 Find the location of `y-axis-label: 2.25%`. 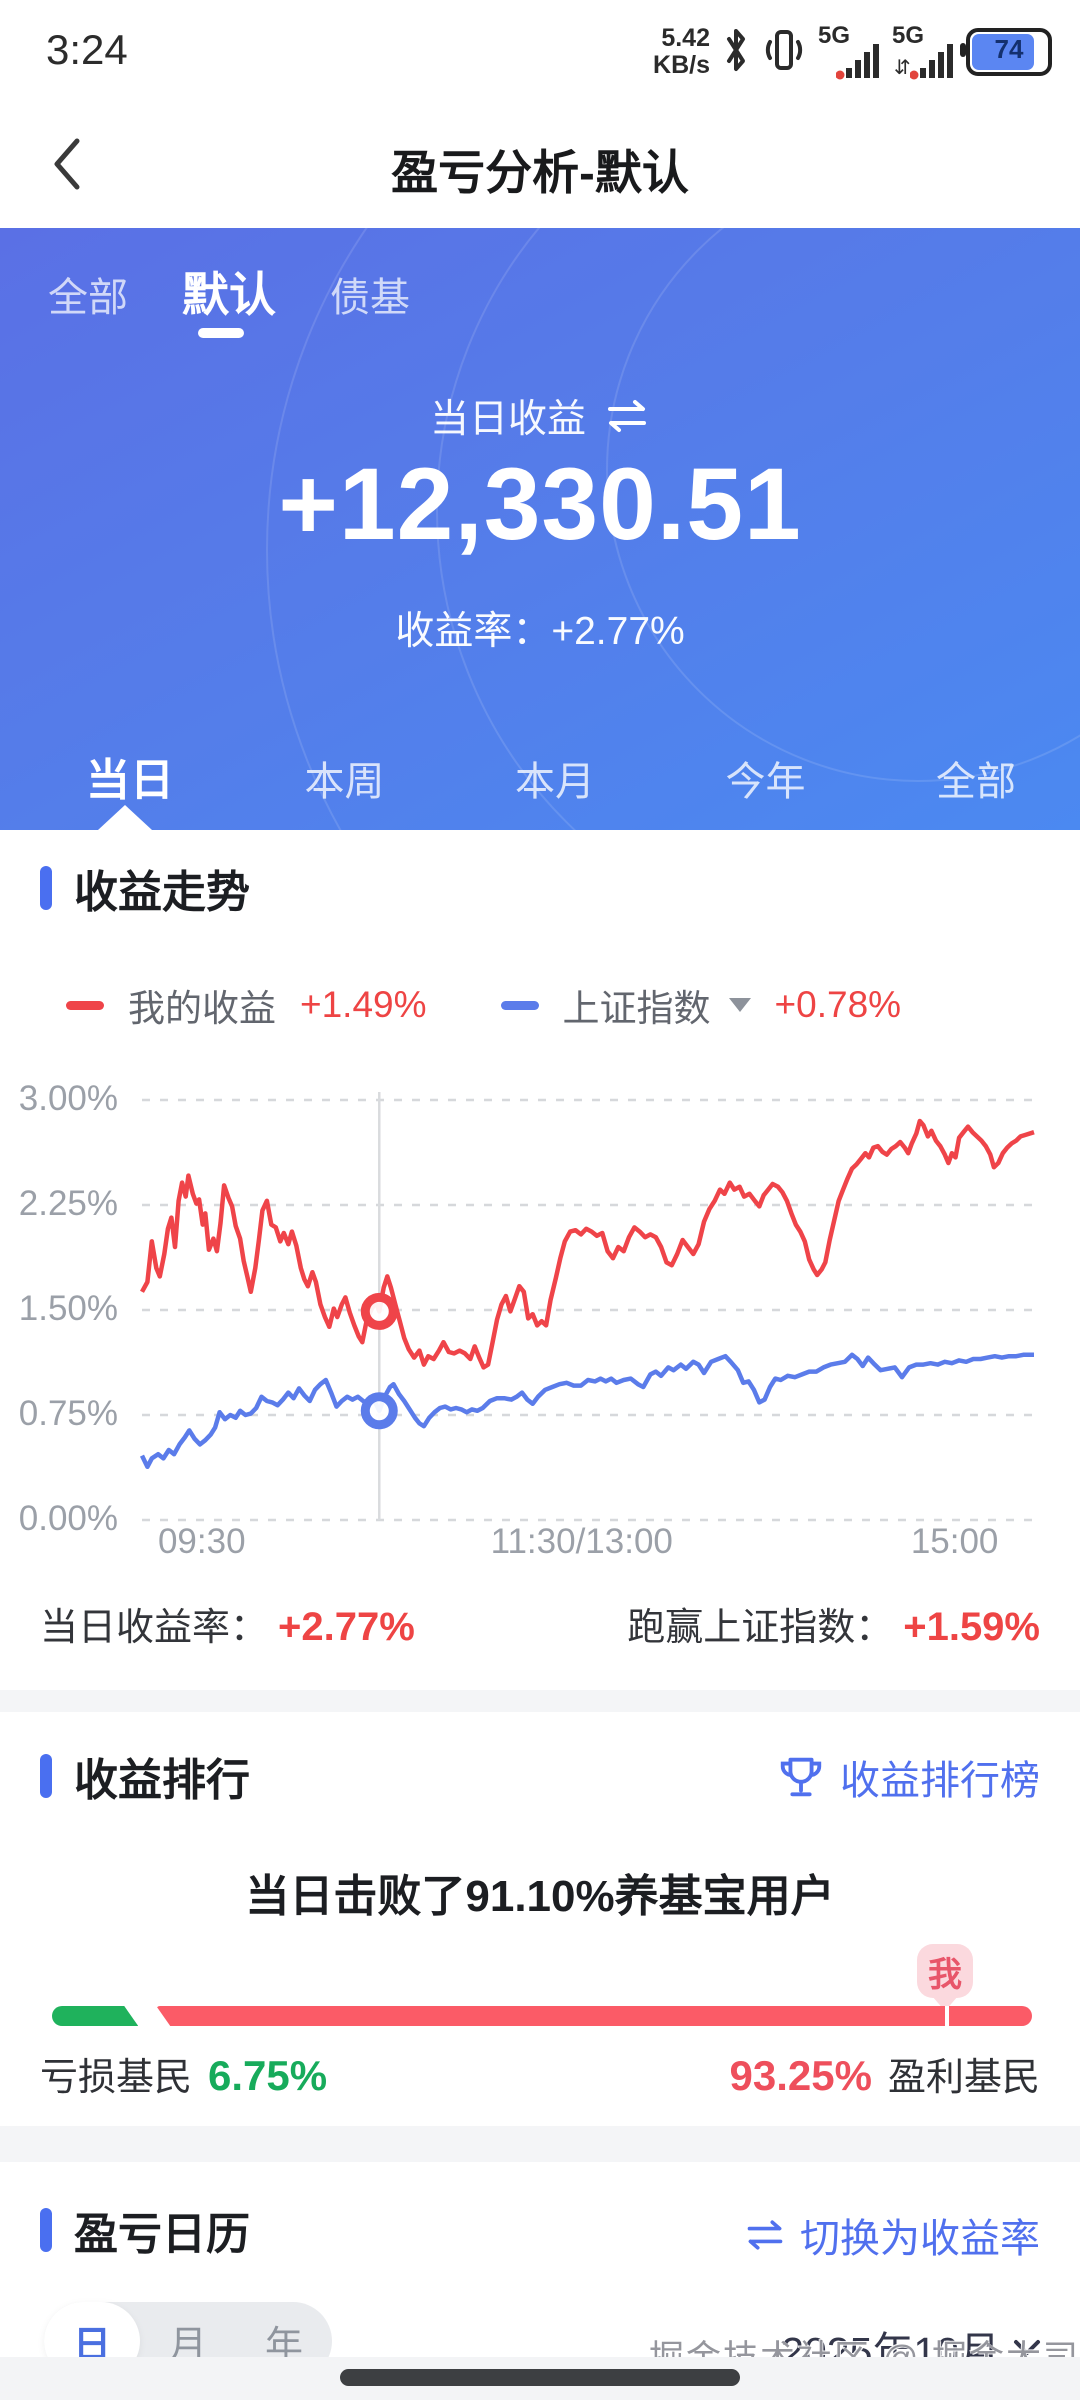

y-axis-label: 2.25% is located at coordinates (68, 1203).